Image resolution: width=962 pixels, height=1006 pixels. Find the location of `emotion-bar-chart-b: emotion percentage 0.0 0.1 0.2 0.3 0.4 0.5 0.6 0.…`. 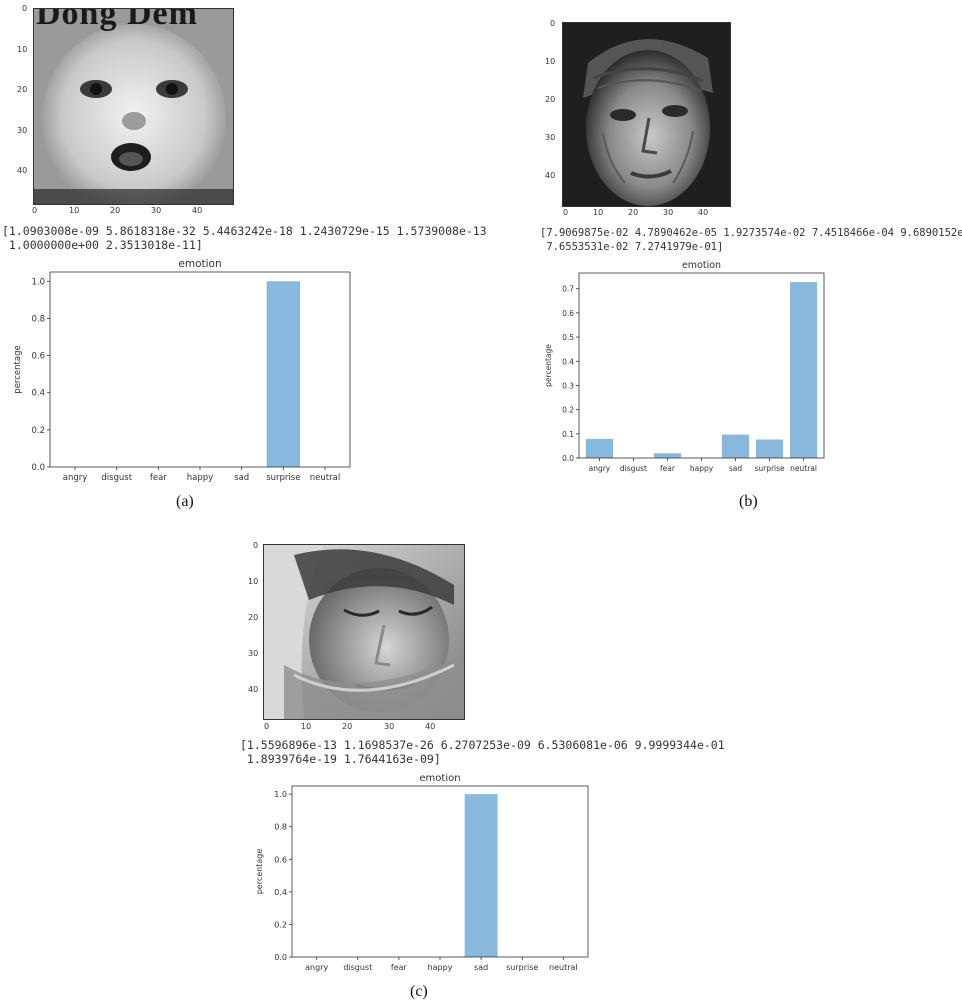

emotion-bar-chart-b: emotion percentage 0.0 0.1 0.2 0.3 0.4 0.5 0.6 0.… is located at coordinates (684, 366).